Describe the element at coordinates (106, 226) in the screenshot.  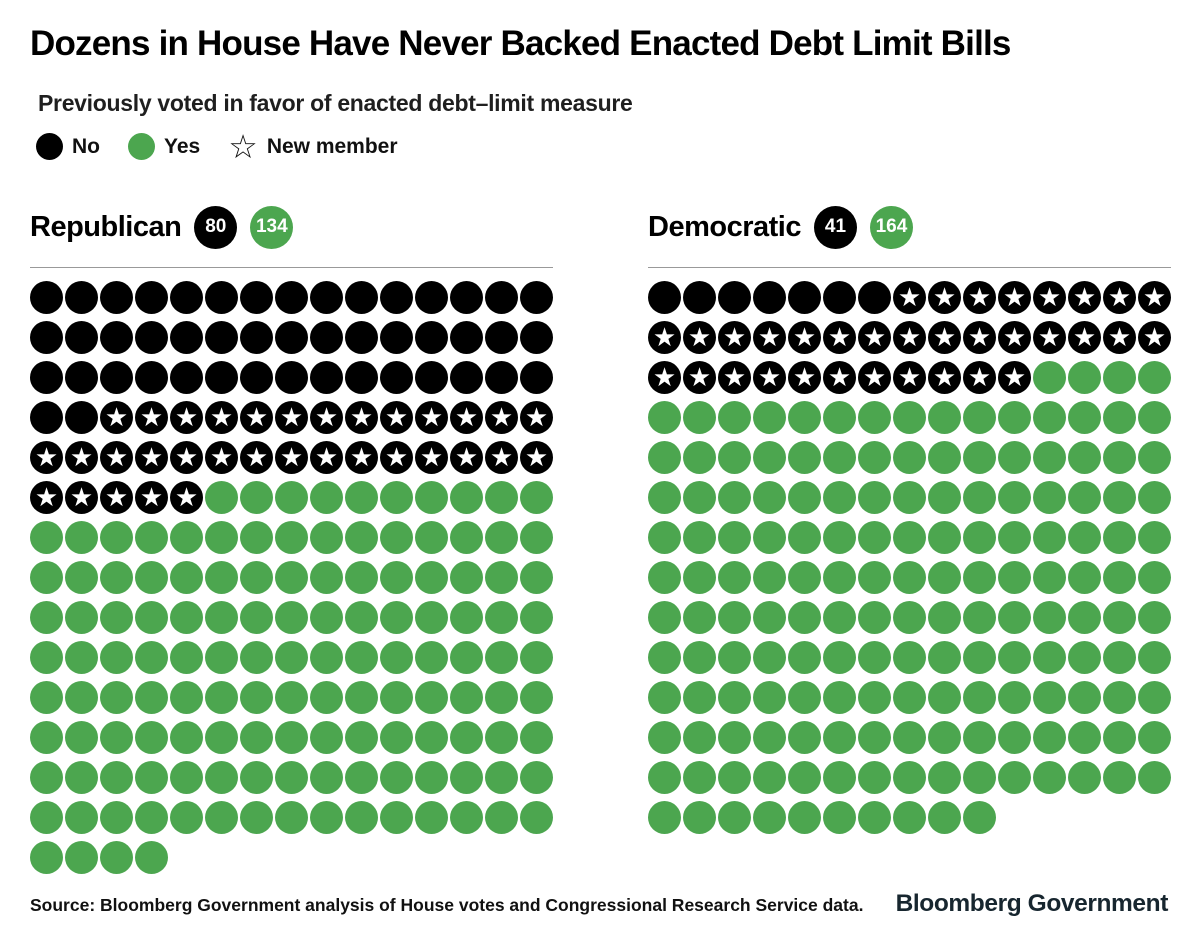
I see `republican-panel-title: Republican` at that location.